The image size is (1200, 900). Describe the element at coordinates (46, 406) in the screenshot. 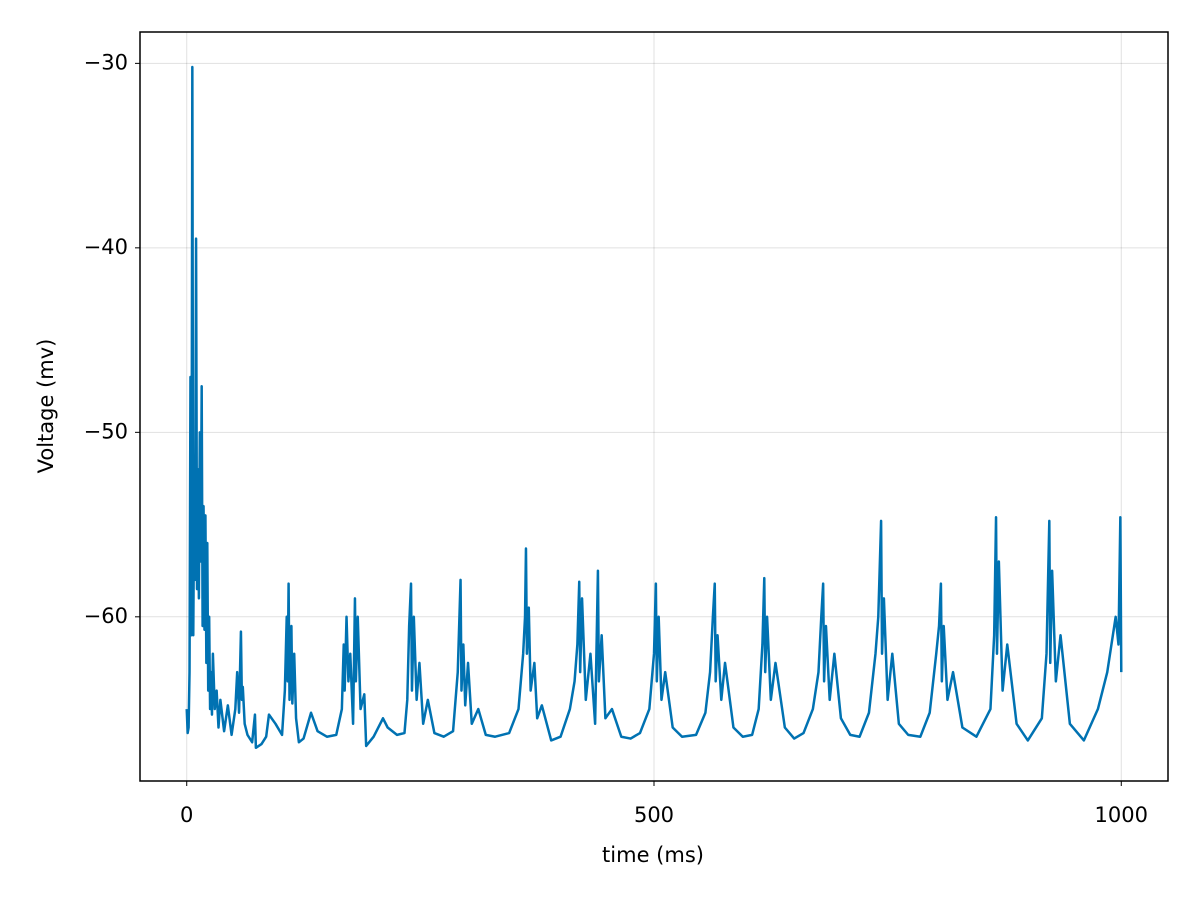

I see `y-axis-label: Voltage (mv)` at that location.